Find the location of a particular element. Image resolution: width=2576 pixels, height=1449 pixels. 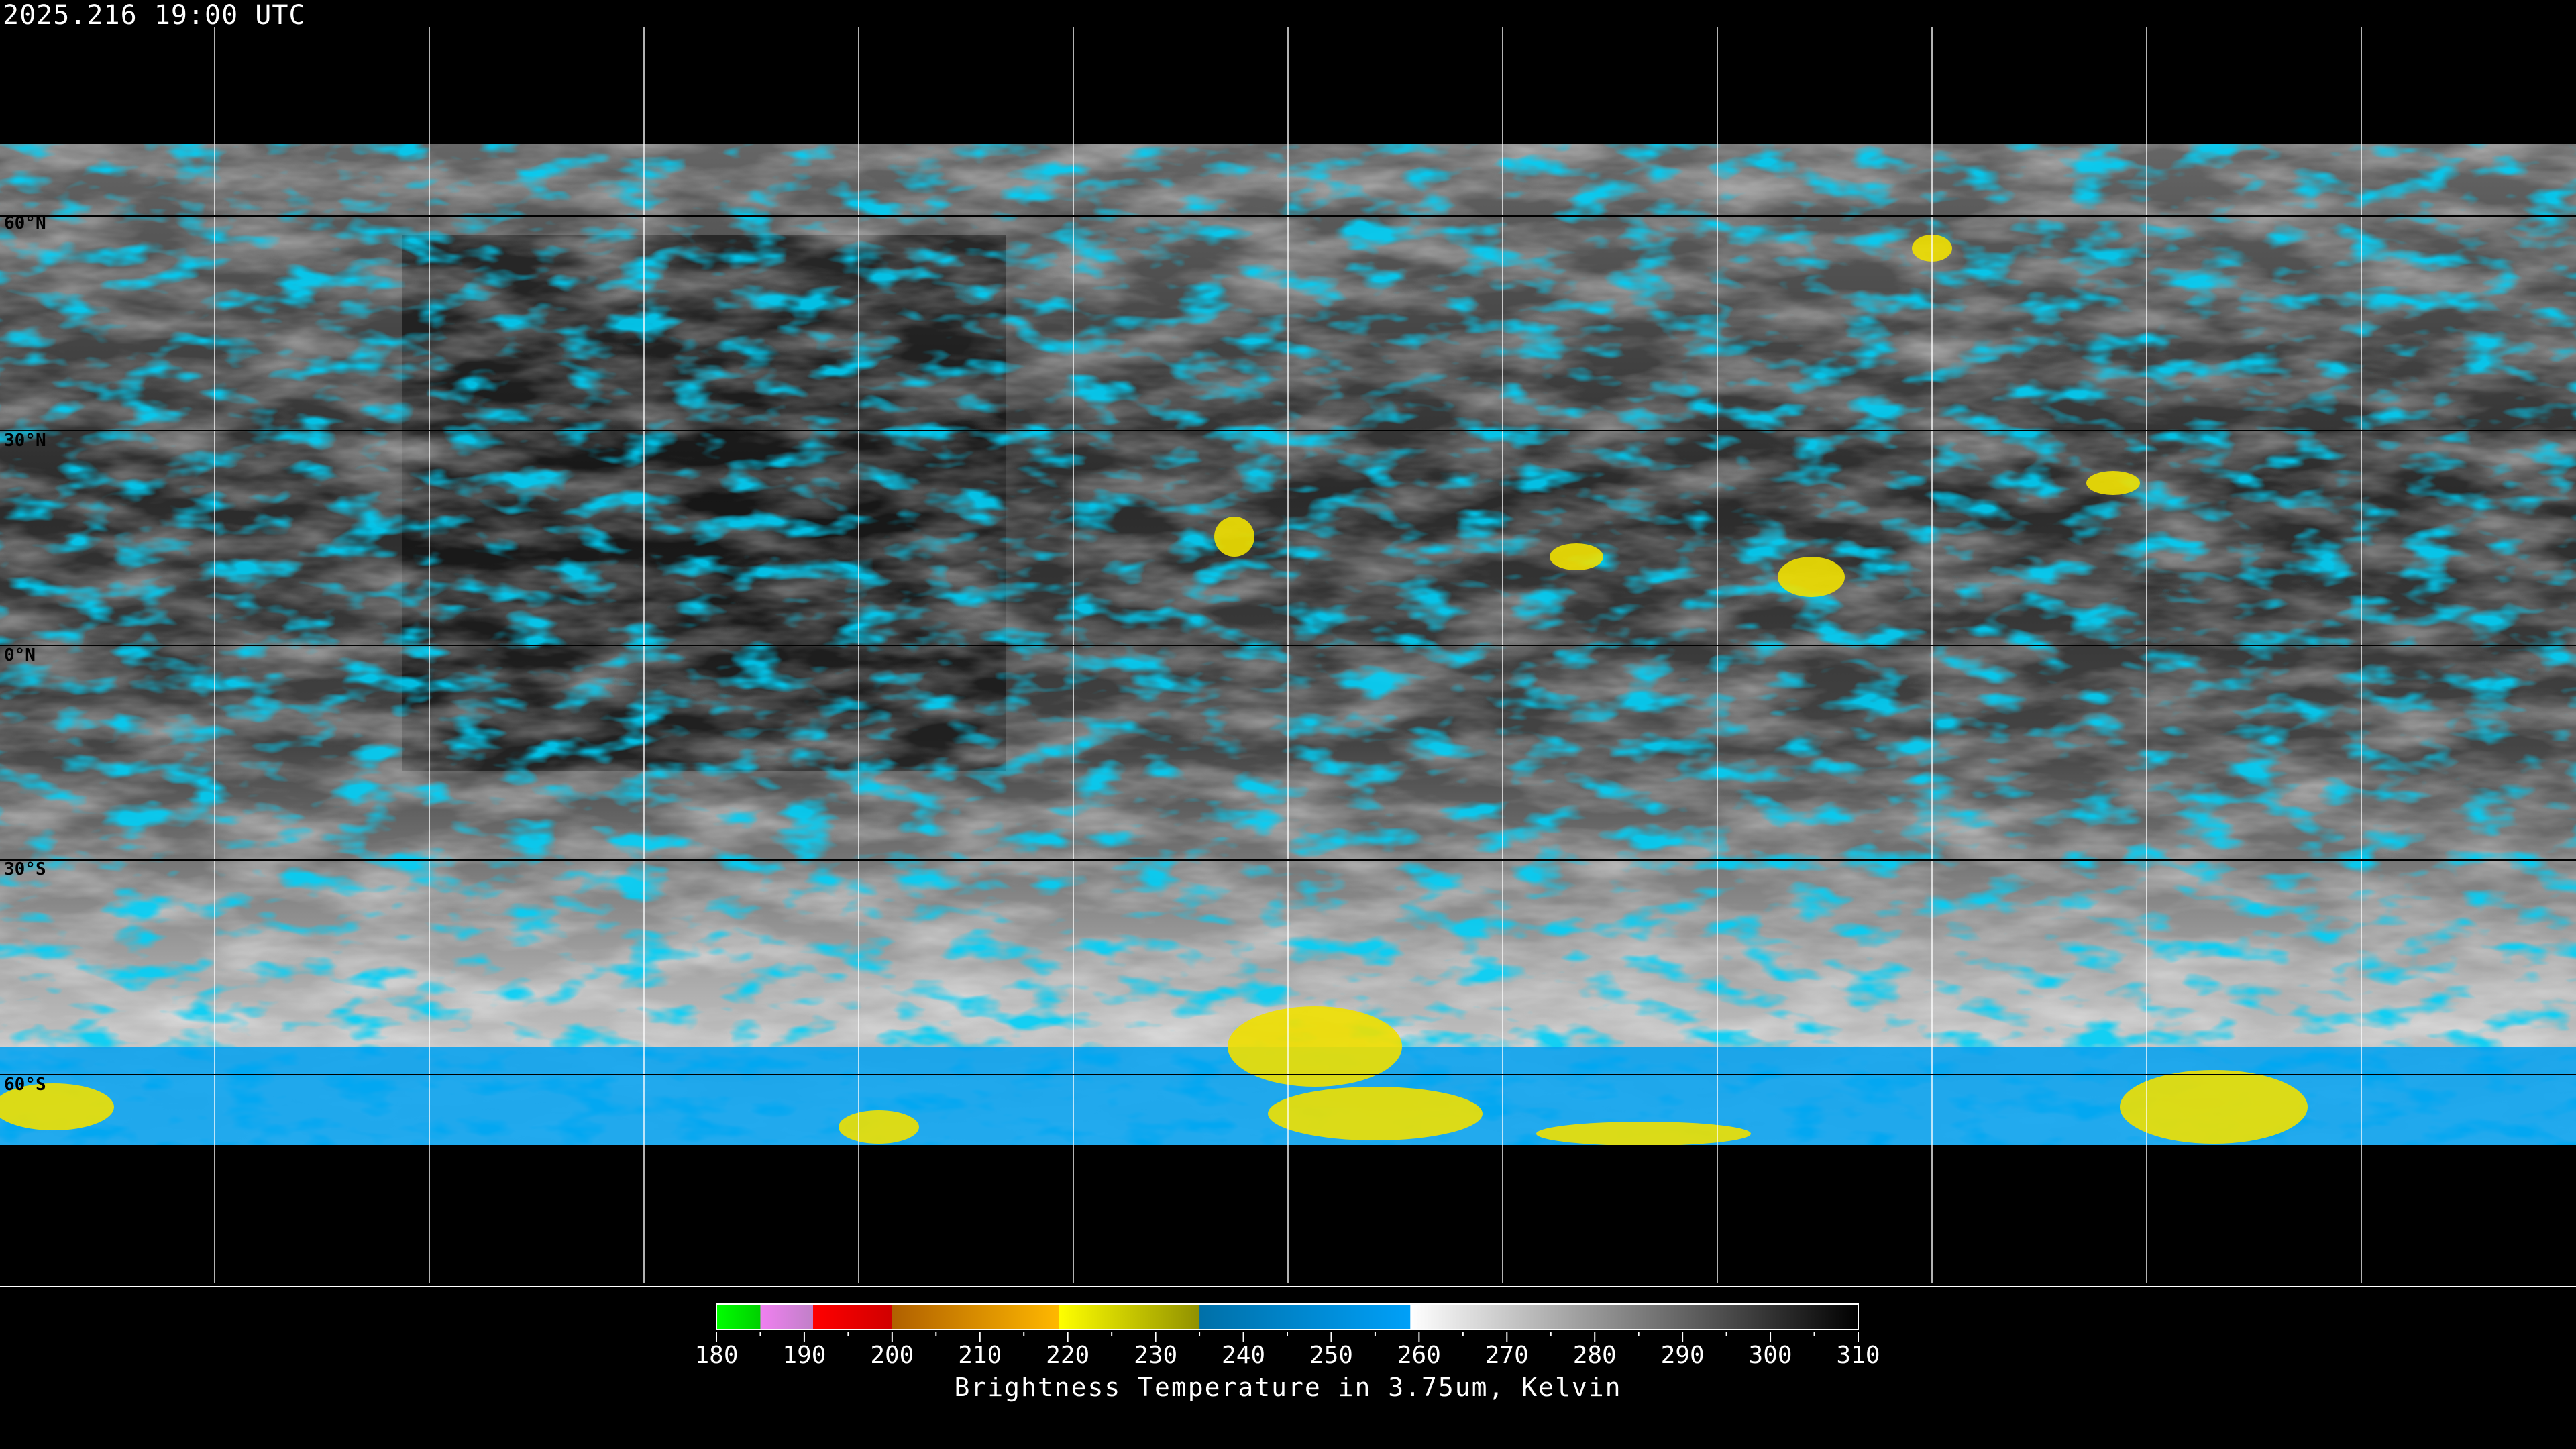

colorbar-title: Brightness Temperature in 3.75um, Kelvin is located at coordinates (1288, 1387).